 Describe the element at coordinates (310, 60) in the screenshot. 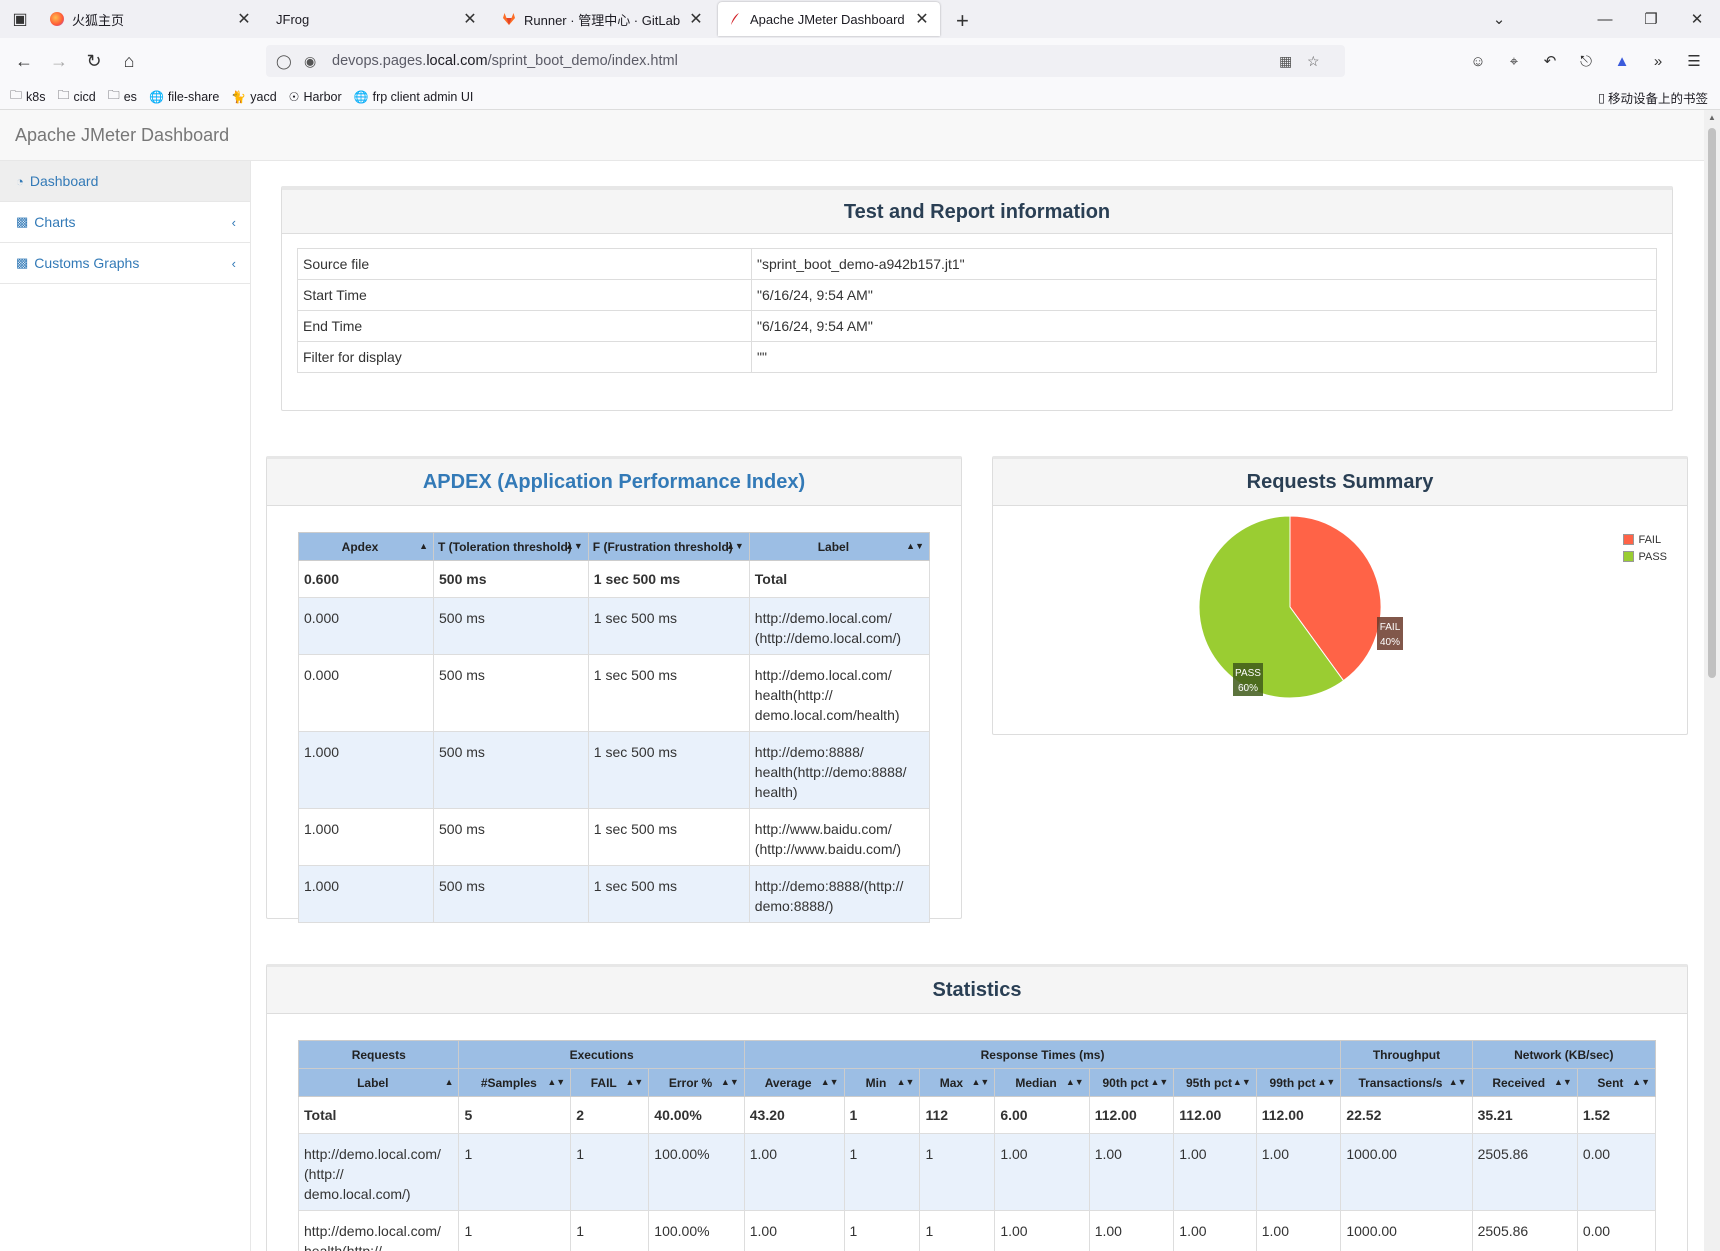

I see `insecure-lock-icon: ◉` at that location.